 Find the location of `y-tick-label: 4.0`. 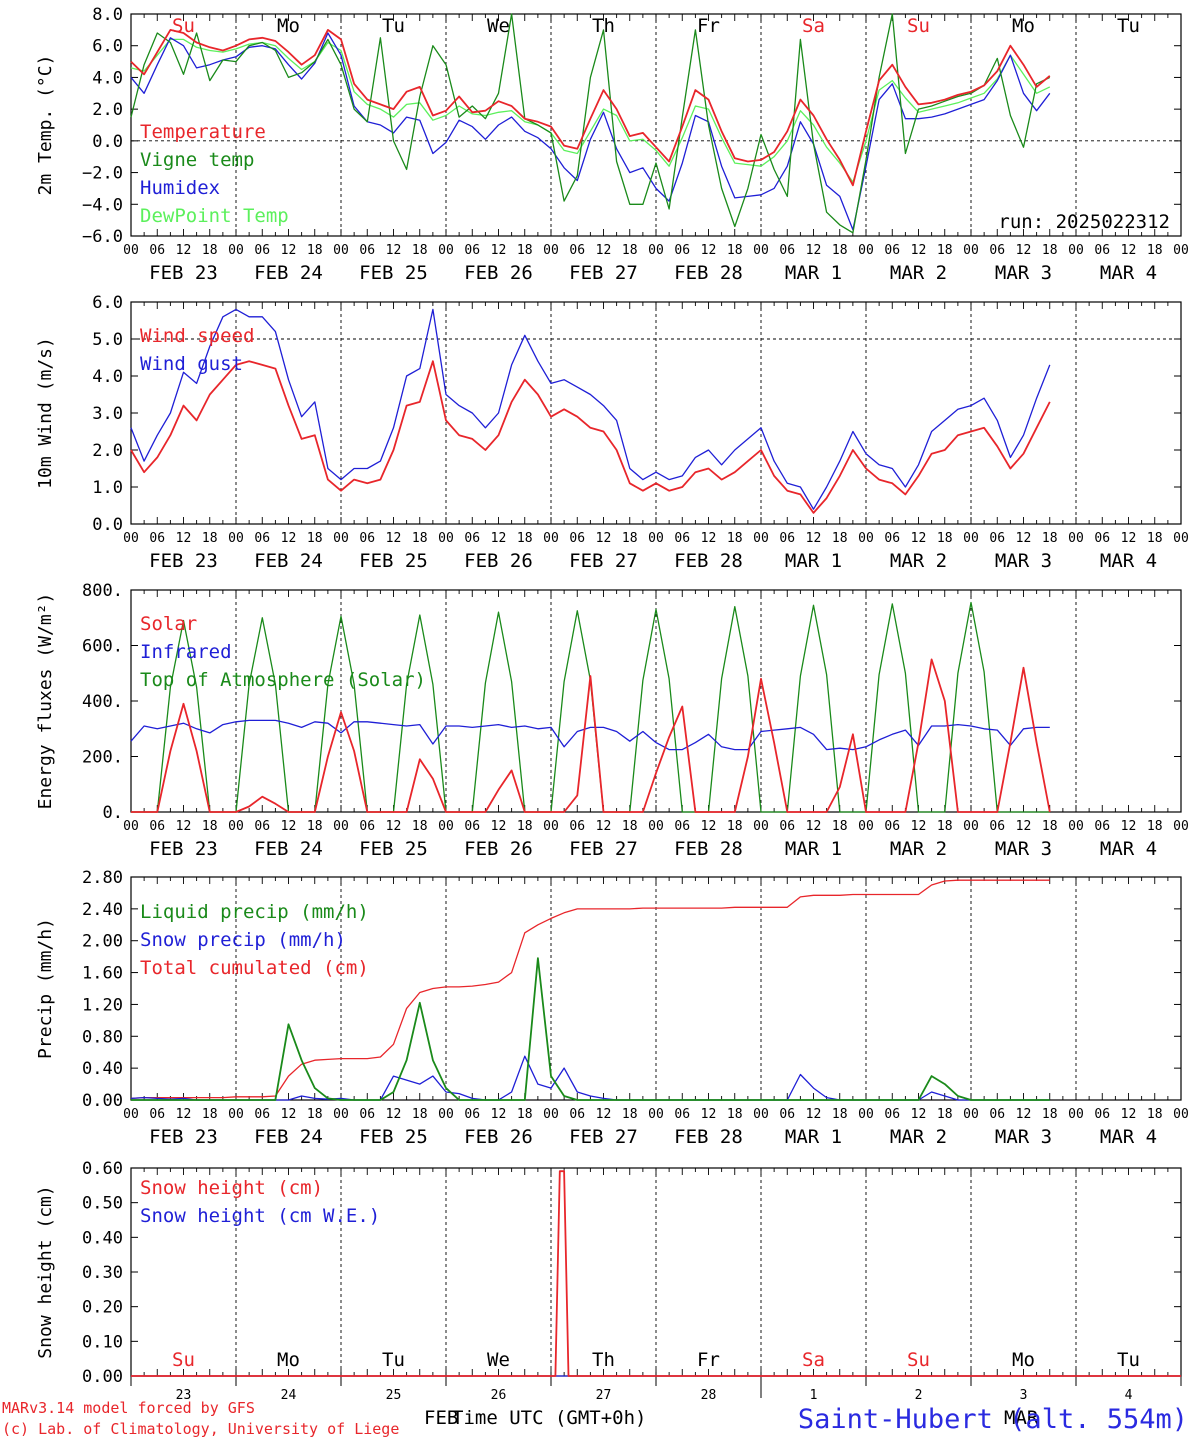

y-tick-label: 4.0 is located at coordinates (107, 377).